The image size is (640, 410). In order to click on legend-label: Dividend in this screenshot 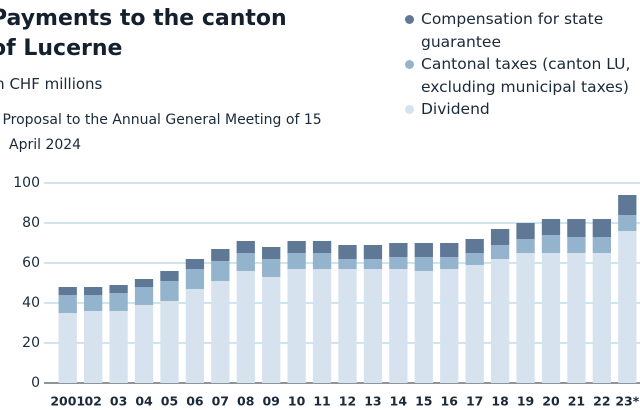, I will do `click(455, 109)`.